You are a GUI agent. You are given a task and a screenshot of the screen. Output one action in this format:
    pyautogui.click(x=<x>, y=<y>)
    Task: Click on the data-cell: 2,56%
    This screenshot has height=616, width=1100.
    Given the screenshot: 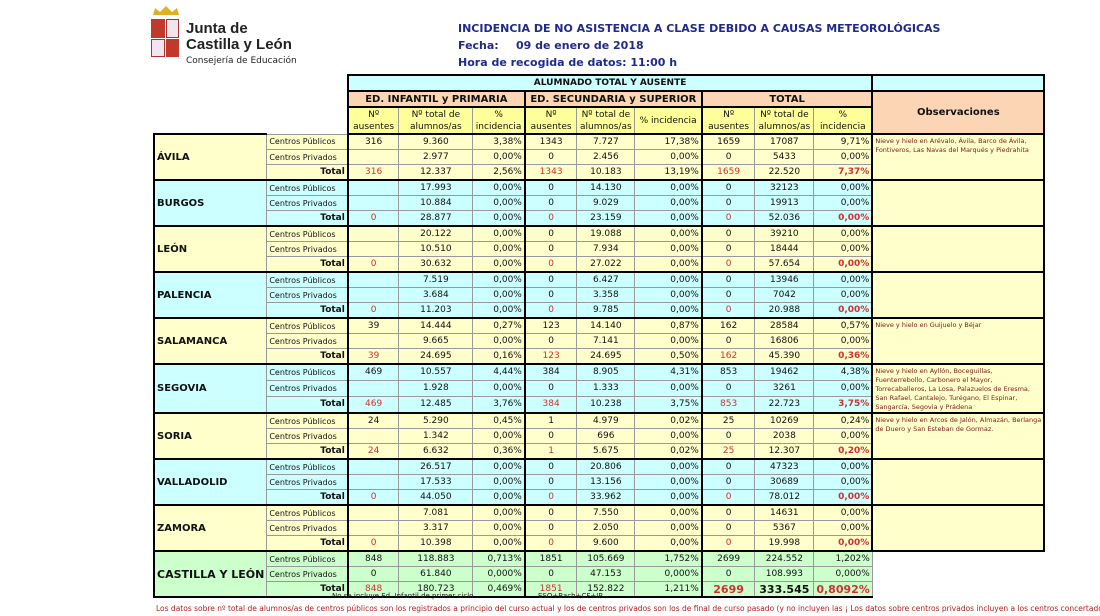 What is the action you would take?
    pyautogui.click(x=499, y=172)
    